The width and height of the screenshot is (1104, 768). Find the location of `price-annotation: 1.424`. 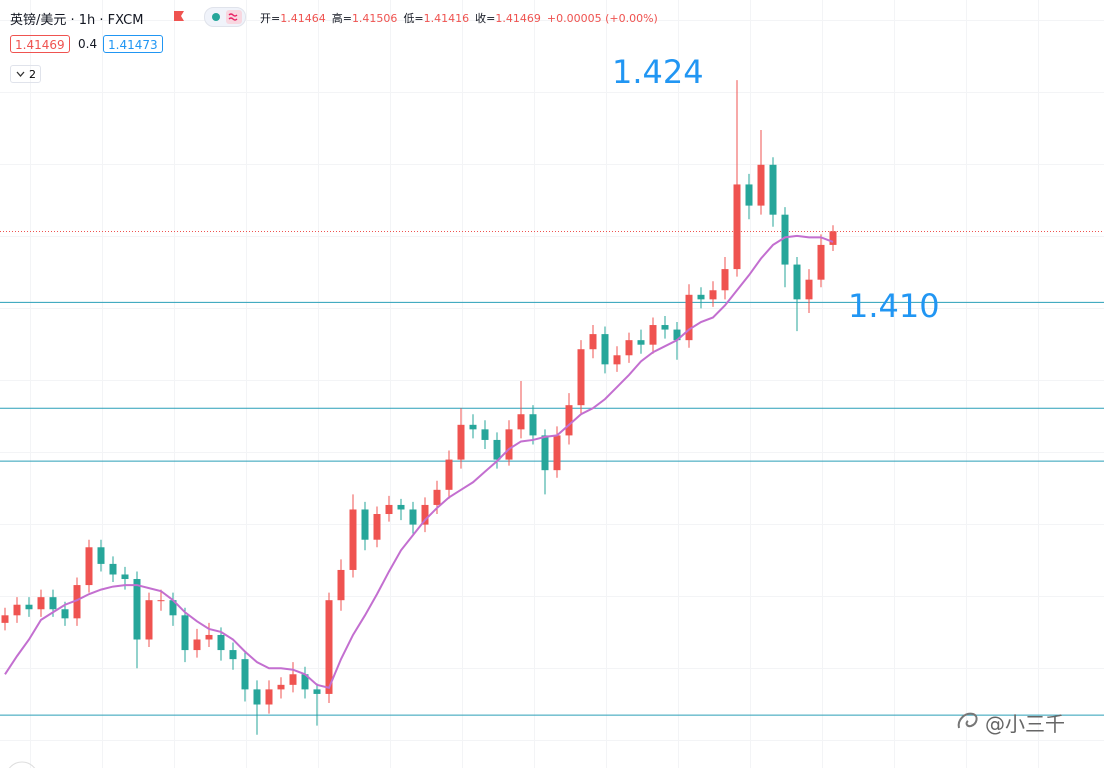

price-annotation: 1.424 is located at coordinates (658, 72).